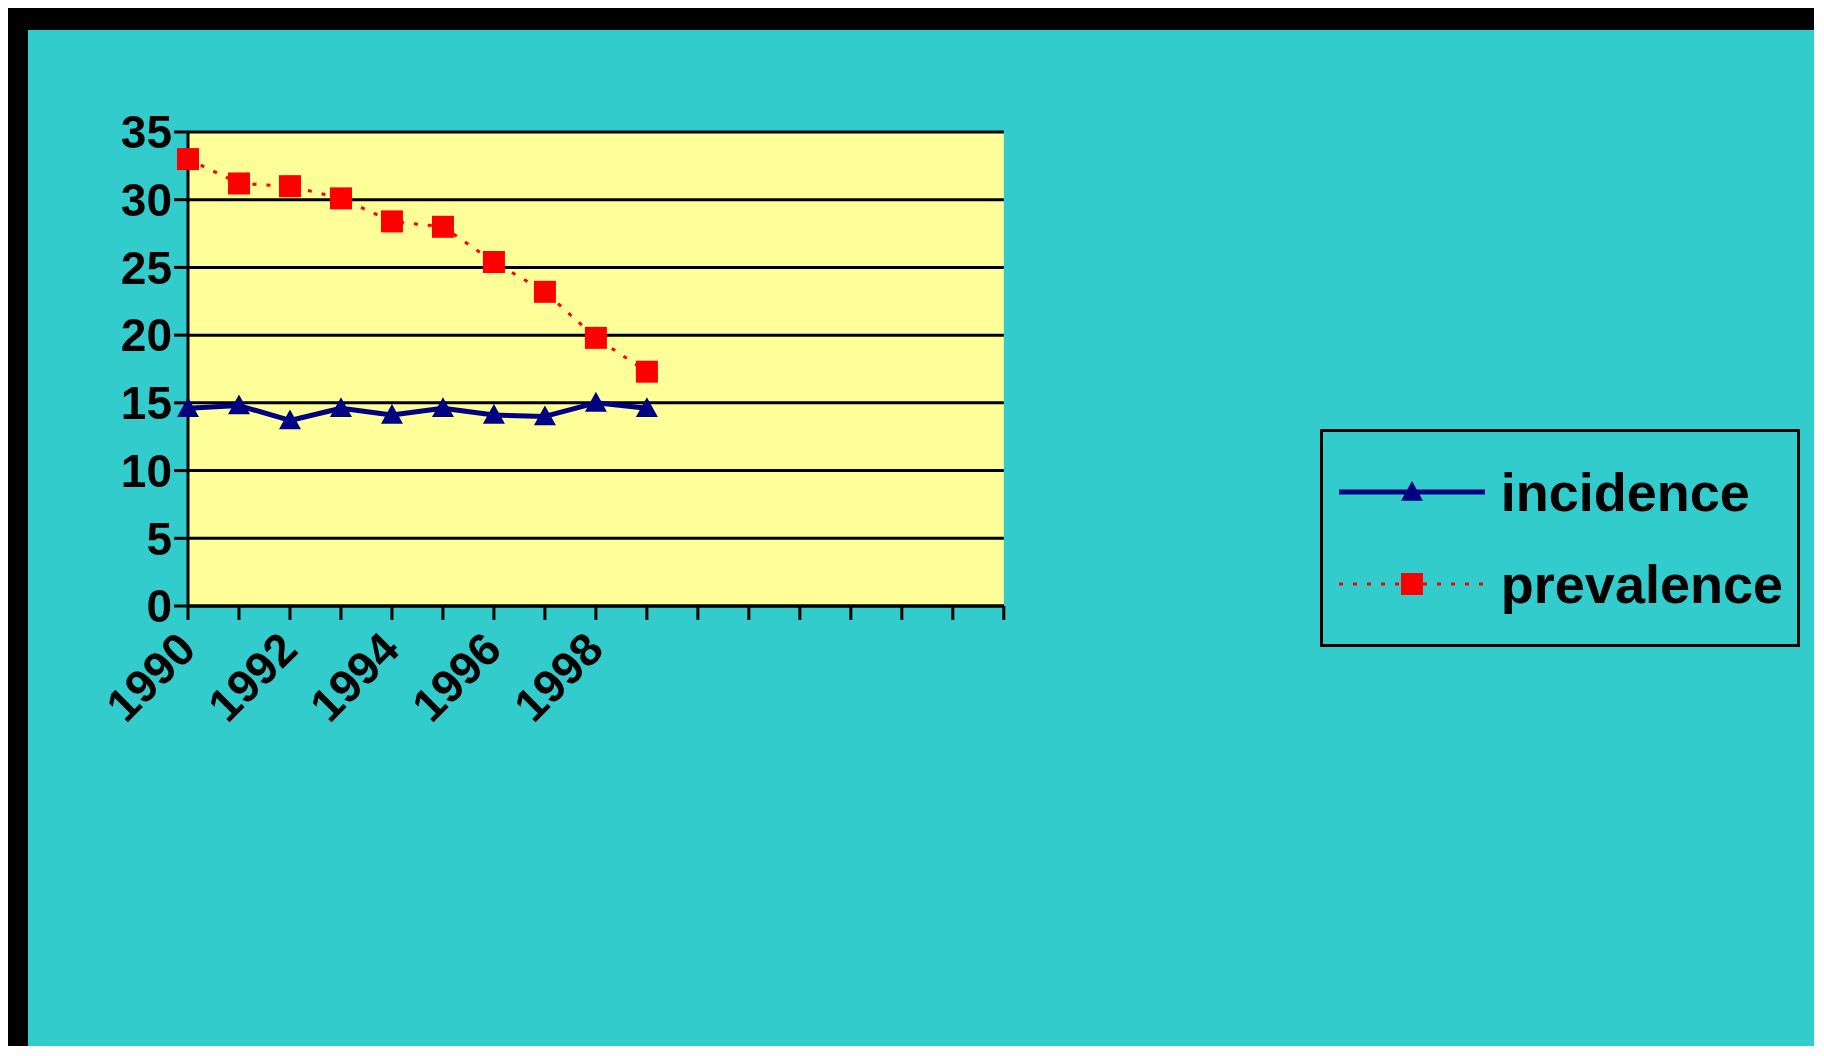 This screenshot has height=1056, width=1824. Describe the element at coordinates (146, 335) in the screenshot. I see `y-tick-label: 20` at that location.